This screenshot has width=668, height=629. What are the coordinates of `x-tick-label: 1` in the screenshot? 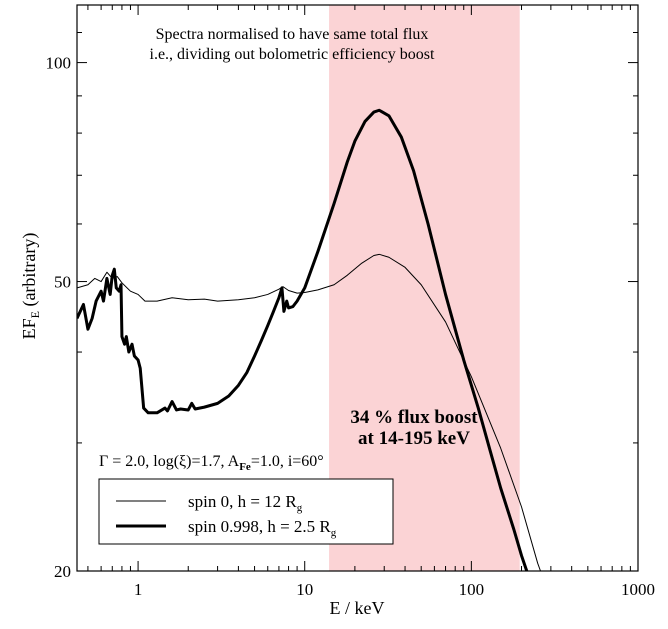 It's located at (138, 589).